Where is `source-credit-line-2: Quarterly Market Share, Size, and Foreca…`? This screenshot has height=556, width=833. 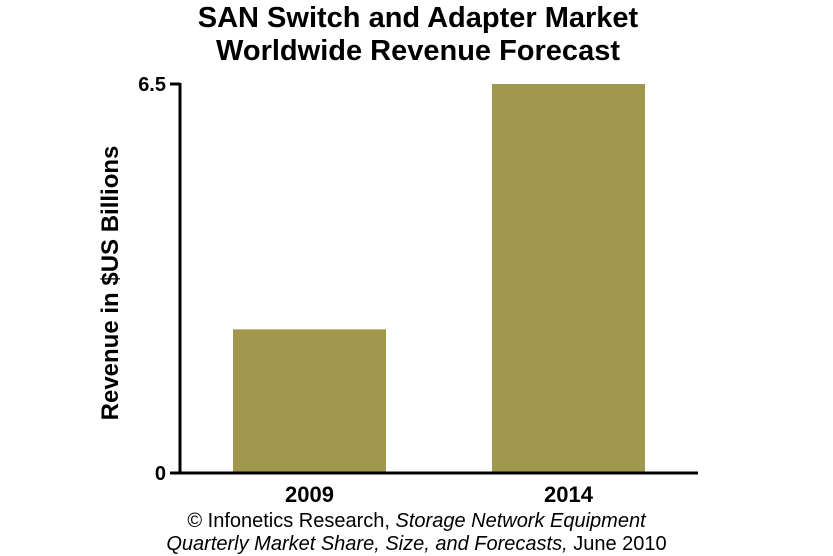 source-credit-line-2: Quarterly Market Share, Size, and Foreca… is located at coordinates (416, 544).